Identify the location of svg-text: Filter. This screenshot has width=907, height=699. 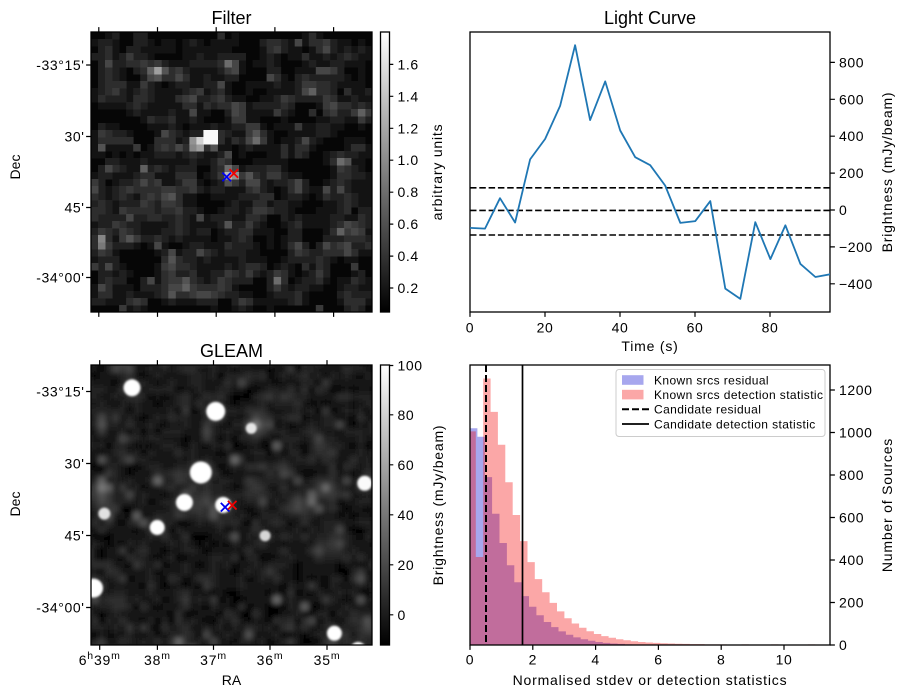
(232, 18).